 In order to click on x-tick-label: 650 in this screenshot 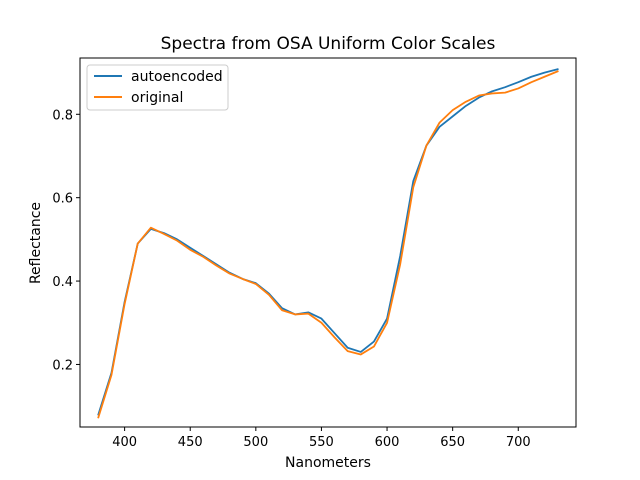, I will do `click(452, 442)`.